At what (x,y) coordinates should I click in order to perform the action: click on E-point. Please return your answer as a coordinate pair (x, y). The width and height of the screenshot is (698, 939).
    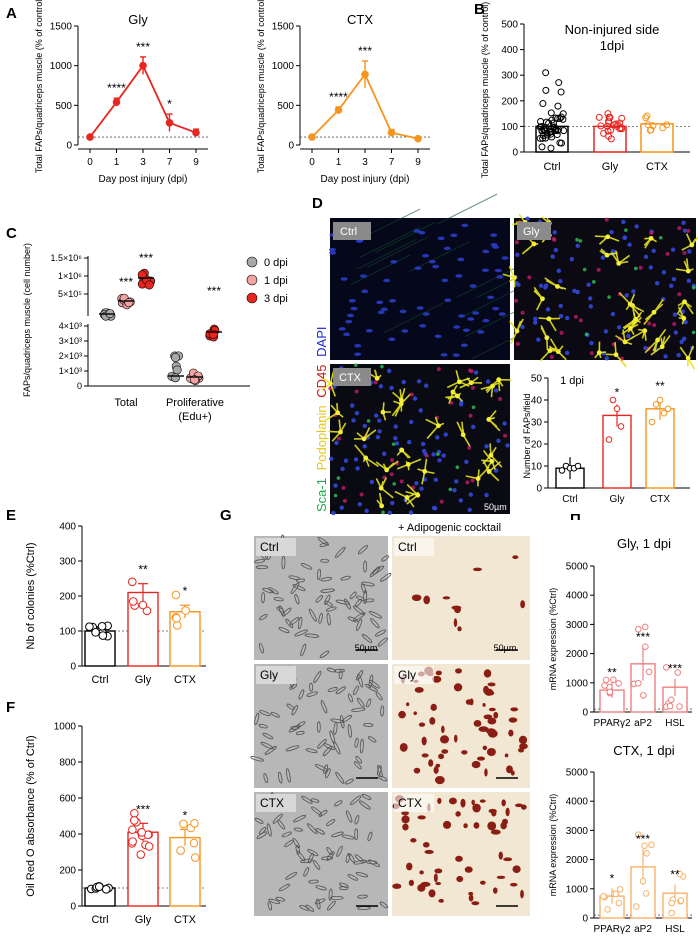
    Looking at the image, I should click on (177, 625).